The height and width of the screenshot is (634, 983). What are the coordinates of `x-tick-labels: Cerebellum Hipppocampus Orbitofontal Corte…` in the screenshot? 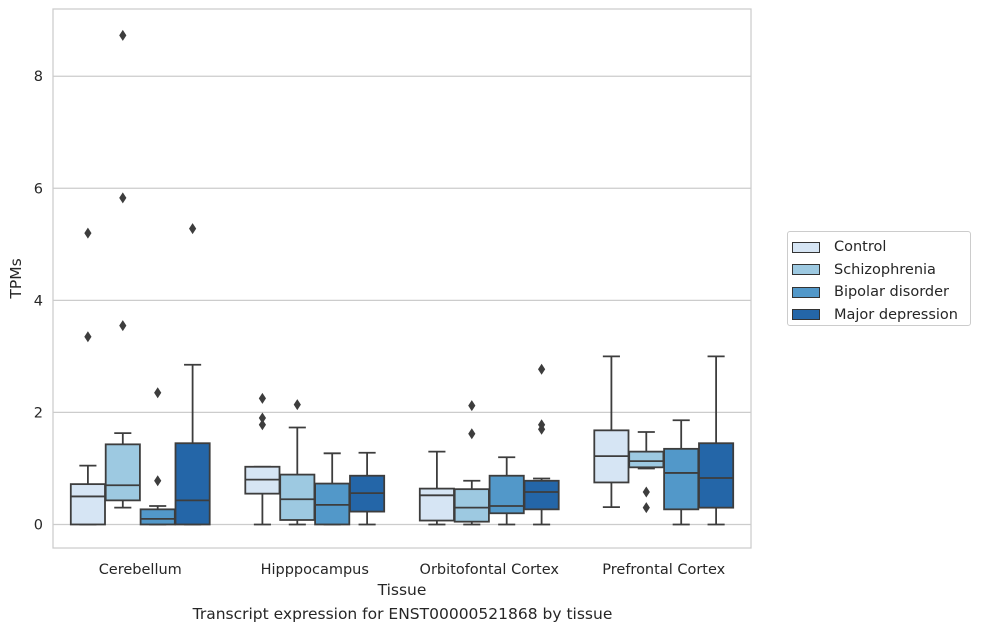 It's located at (412, 570).